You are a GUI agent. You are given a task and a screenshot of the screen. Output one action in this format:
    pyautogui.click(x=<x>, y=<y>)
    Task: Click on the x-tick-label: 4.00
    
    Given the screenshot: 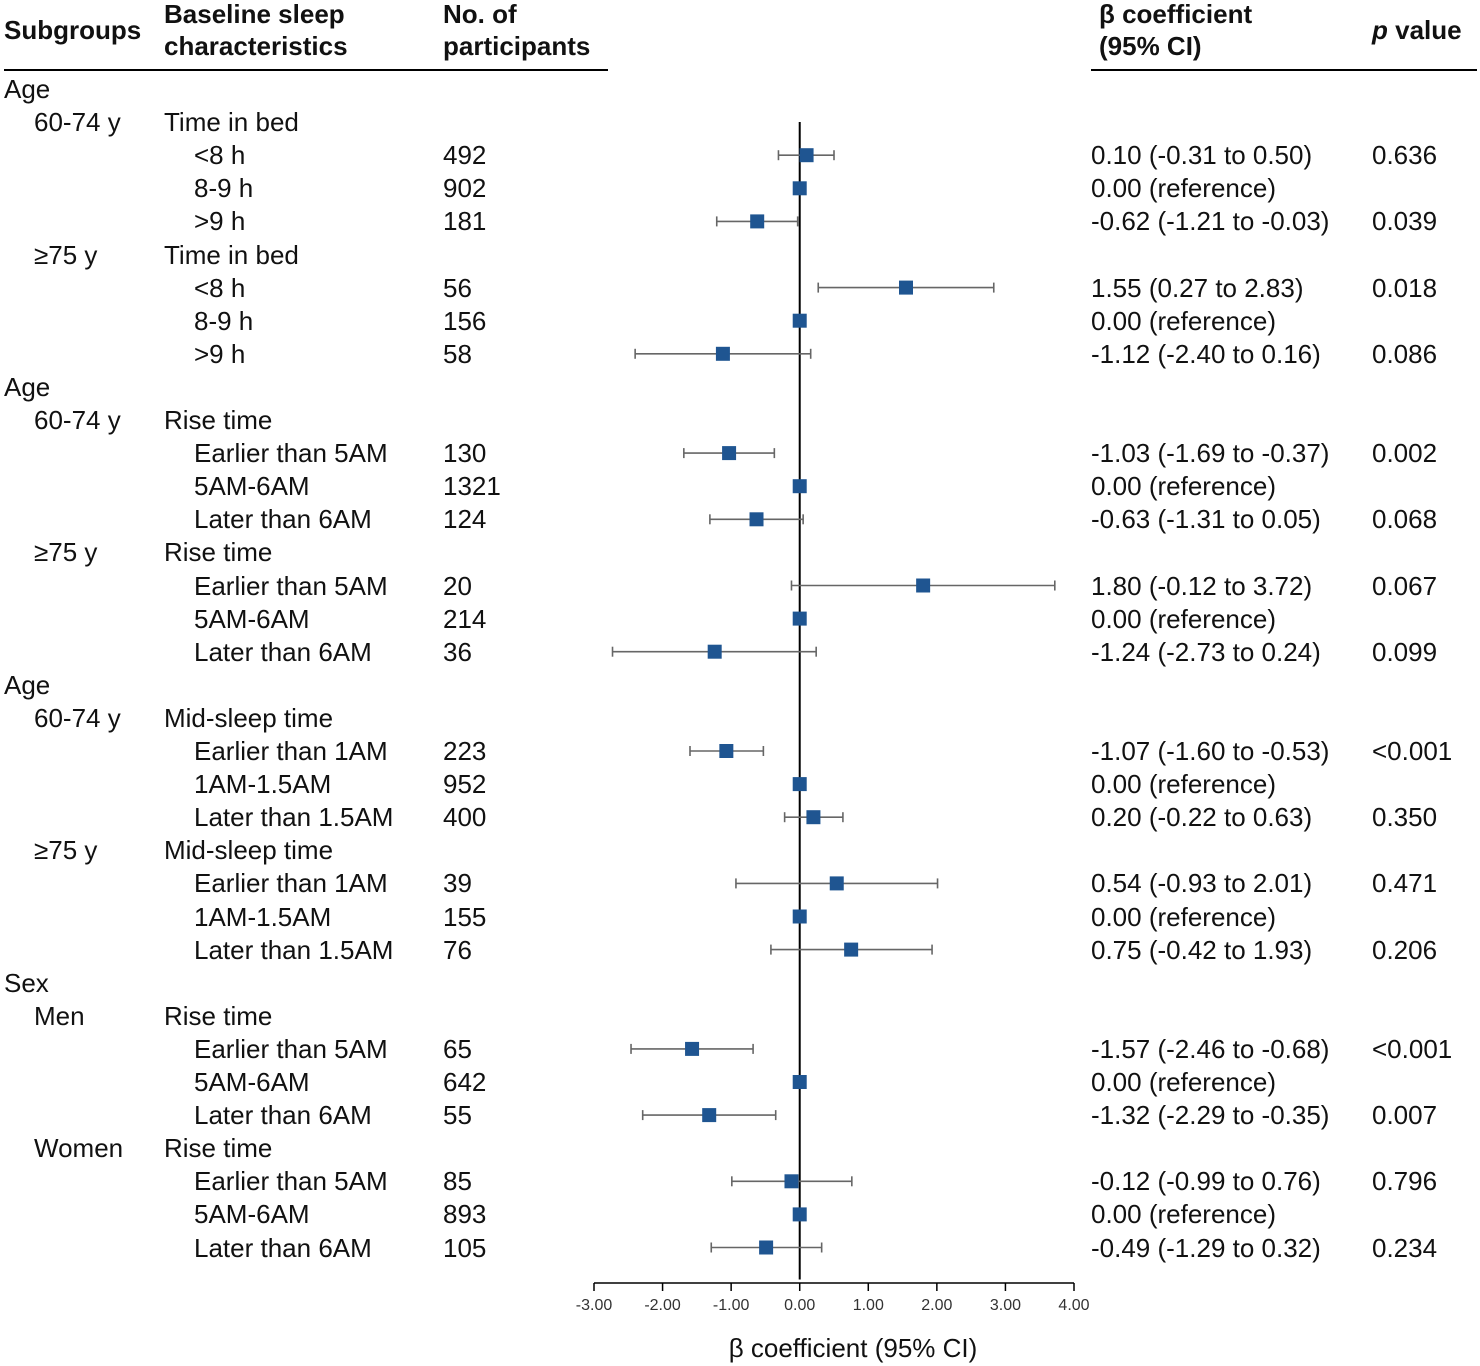 What is the action you would take?
    pyautogui.click(x=1073, y=1305)
    